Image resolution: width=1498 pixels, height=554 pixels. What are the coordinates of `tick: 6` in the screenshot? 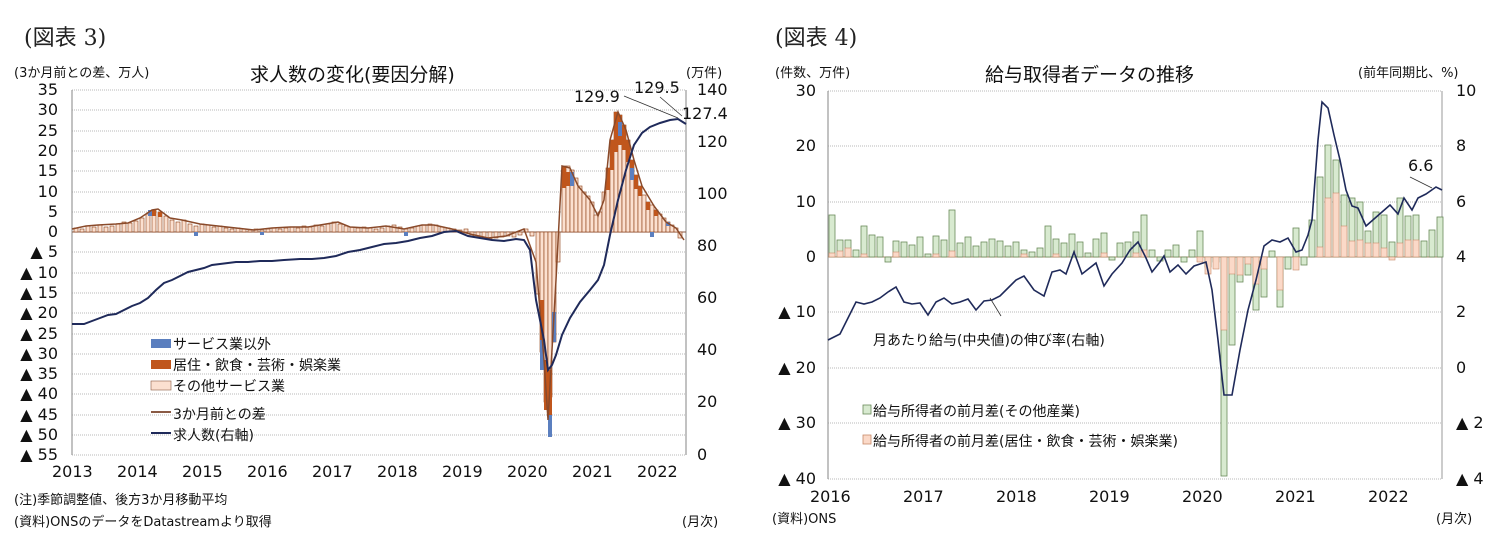 It's located at (1461, 201).